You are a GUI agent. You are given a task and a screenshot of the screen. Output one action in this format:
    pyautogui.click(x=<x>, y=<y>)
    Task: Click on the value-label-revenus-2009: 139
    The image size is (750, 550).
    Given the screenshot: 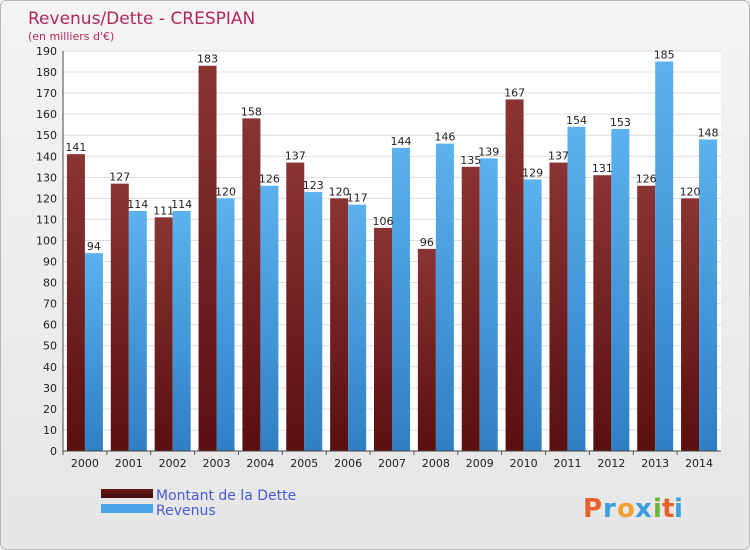 What is the action you would take?
    pyautogui.click(x=488, y=151)
    